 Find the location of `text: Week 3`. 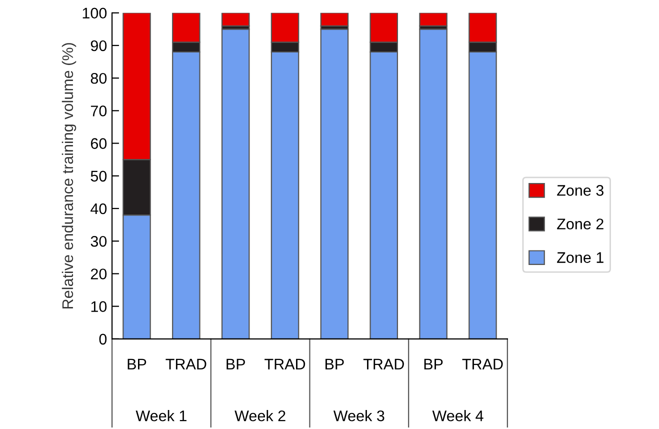

text: Week 3 is located at coordinates (358, 416).